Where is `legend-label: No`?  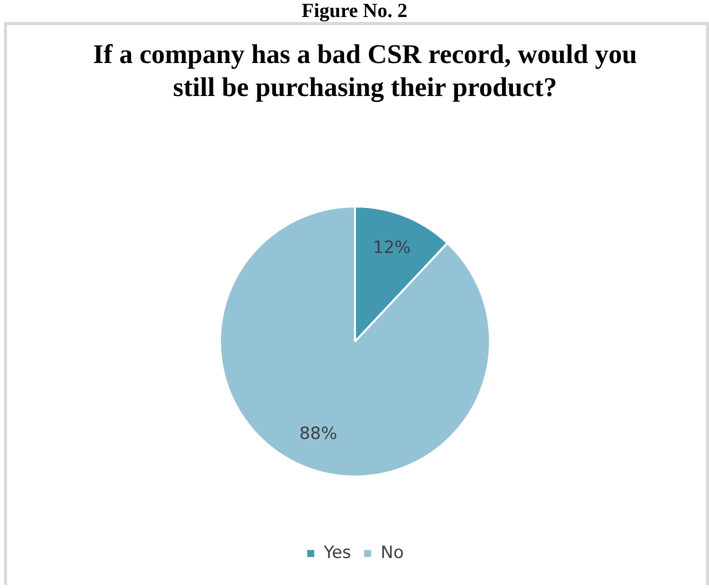 legend-label: No is located at coordinates (392, 552).